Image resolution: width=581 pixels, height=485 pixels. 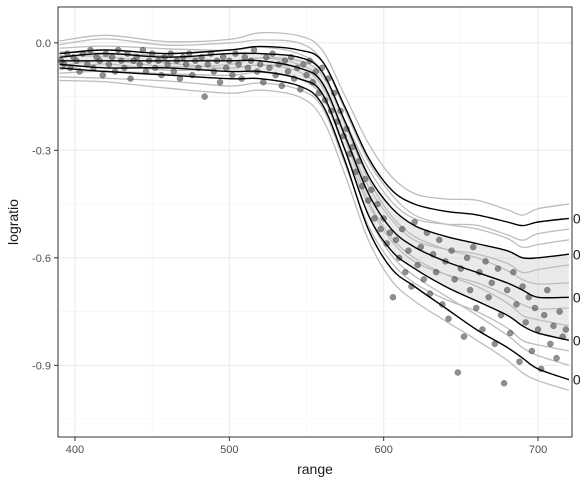 I want to click on x-axis-ticks: 400 500 600 700, so click(x=306, y=446).